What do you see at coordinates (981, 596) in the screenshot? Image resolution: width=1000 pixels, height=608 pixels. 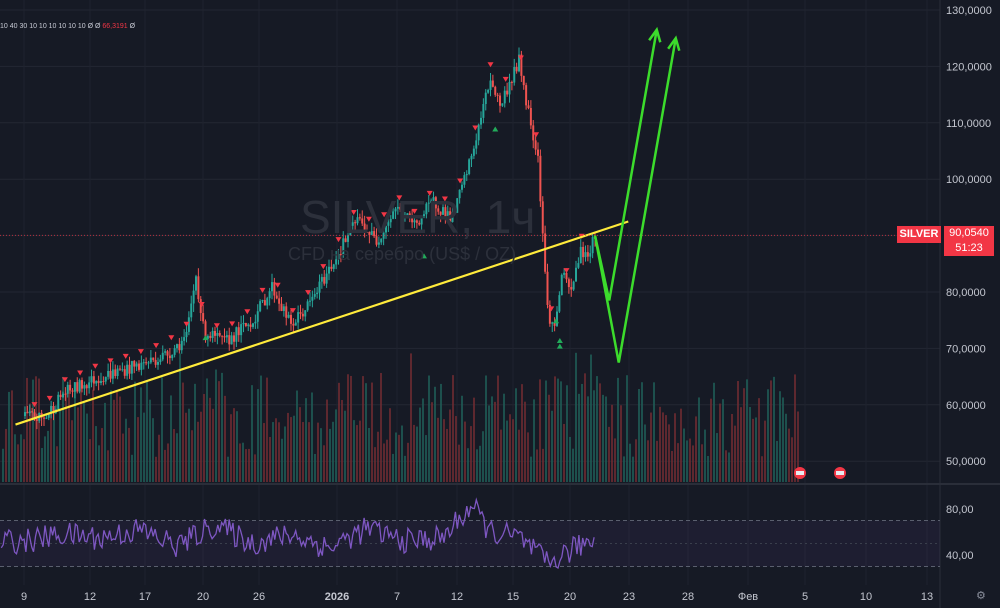 I see `gear-icon: ⚙` at bounding box center [981, 596].